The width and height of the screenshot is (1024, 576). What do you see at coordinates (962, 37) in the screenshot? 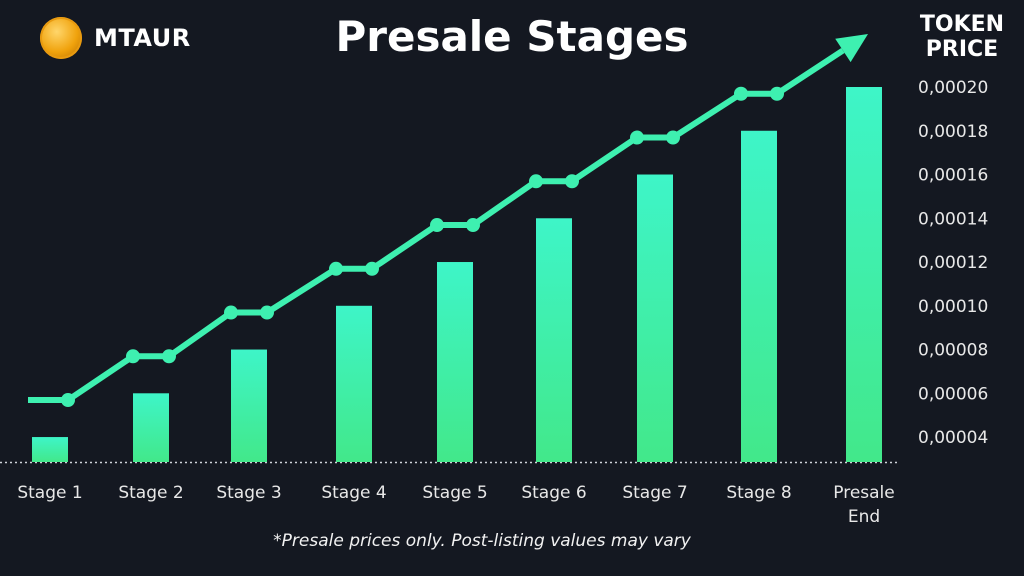
I see `y-axis-title: TOKEN PRICE` at bounding box center [962, 37].